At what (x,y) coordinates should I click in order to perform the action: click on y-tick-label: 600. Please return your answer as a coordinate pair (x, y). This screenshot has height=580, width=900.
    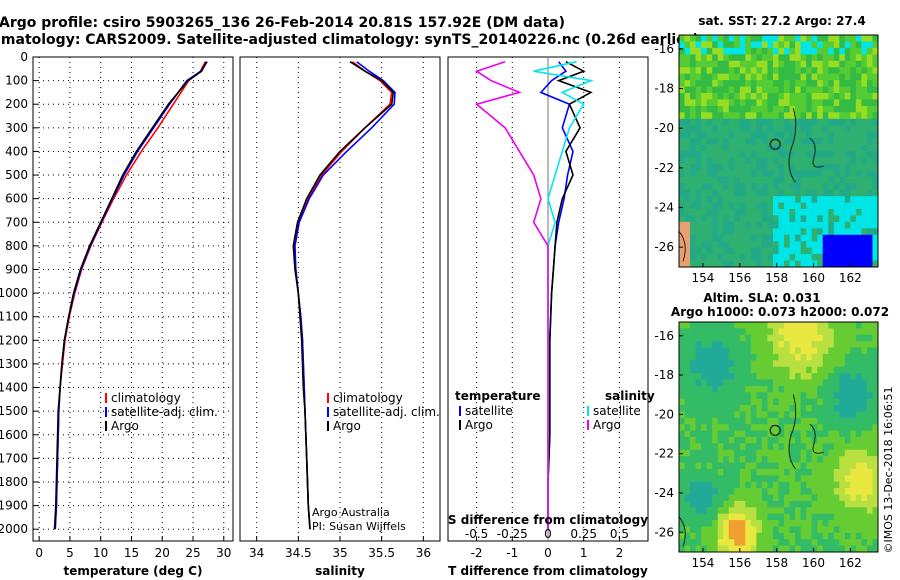
    Looking at the image, I should click on (16, 199).